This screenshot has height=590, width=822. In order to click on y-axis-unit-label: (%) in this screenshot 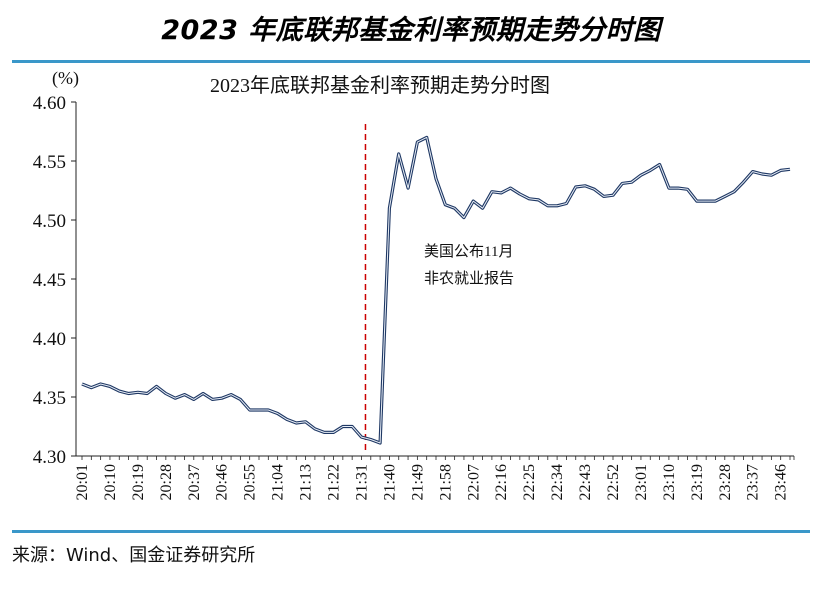, I will do `click(65, 78)`.